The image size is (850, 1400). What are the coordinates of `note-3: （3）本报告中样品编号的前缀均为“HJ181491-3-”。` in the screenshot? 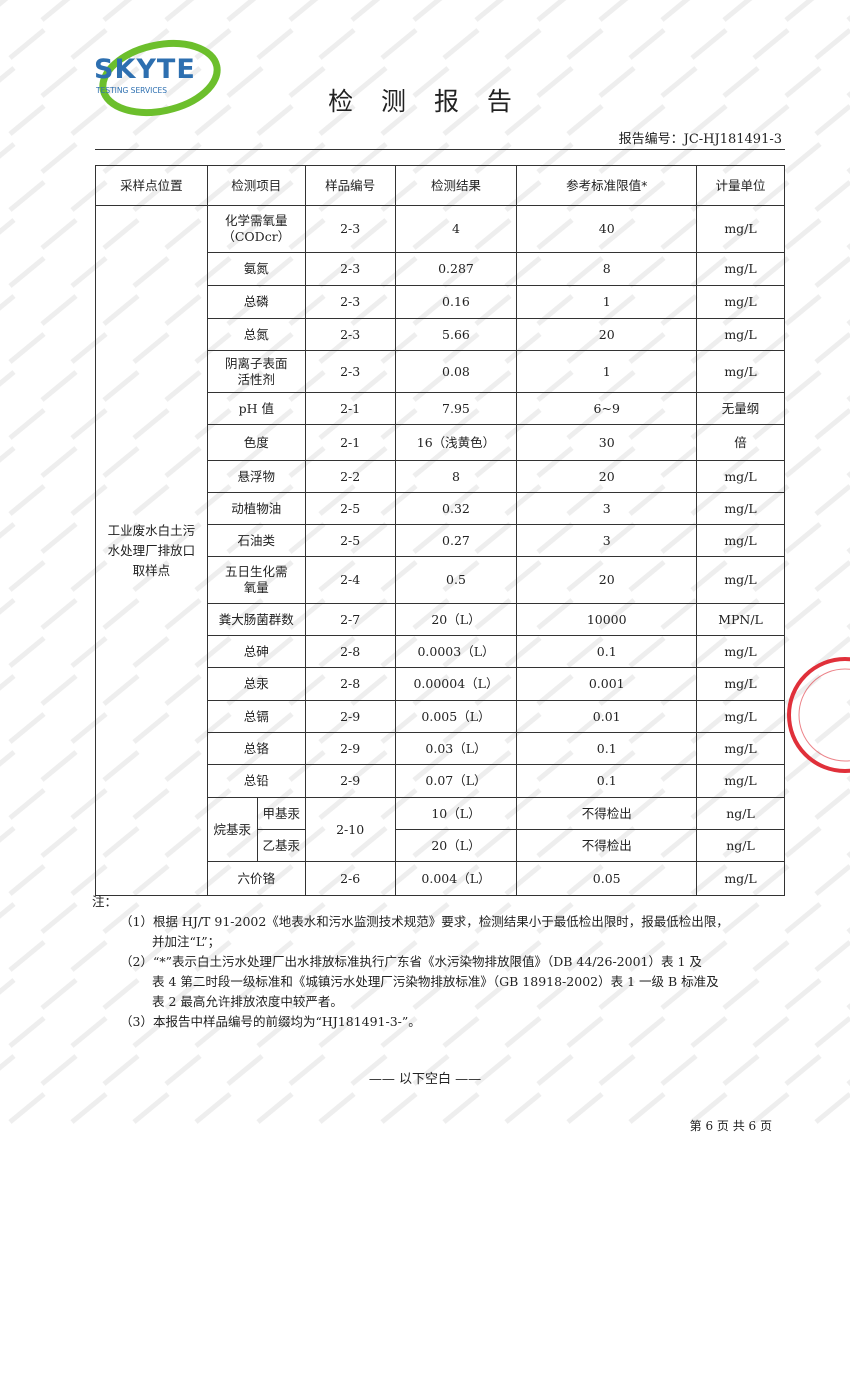 It's located at (270, 1021).